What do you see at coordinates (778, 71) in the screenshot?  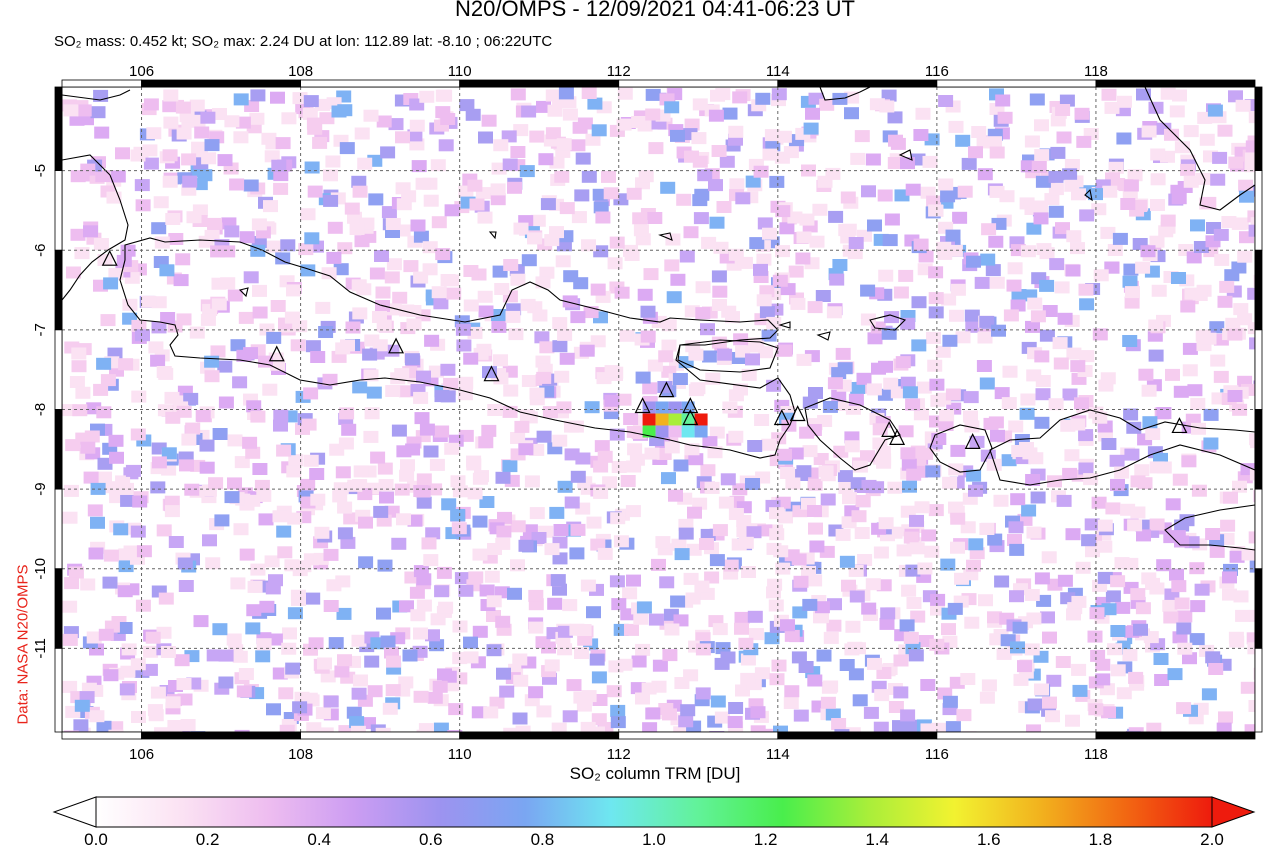 I see `lon-tick-label-top: 114` at bounding box center [778, 71].